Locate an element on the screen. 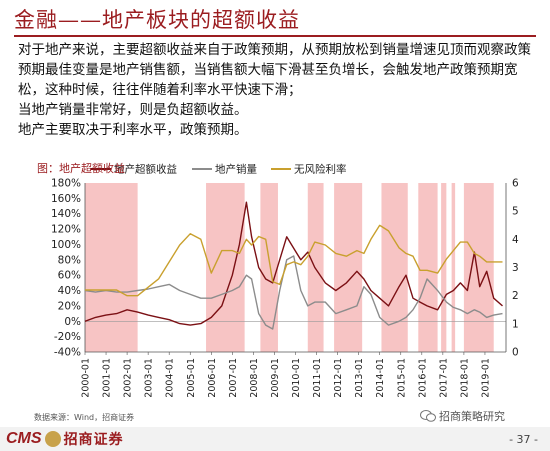  x-tick-label: 2011-01 is located at coordinates (317, 378).